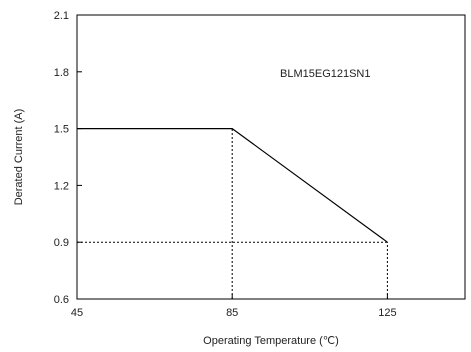 The image size is (471, 352). Describe the element at coordinates (387, 313) in the screenshot. I see `x-tick-label-2: 125` at that location.